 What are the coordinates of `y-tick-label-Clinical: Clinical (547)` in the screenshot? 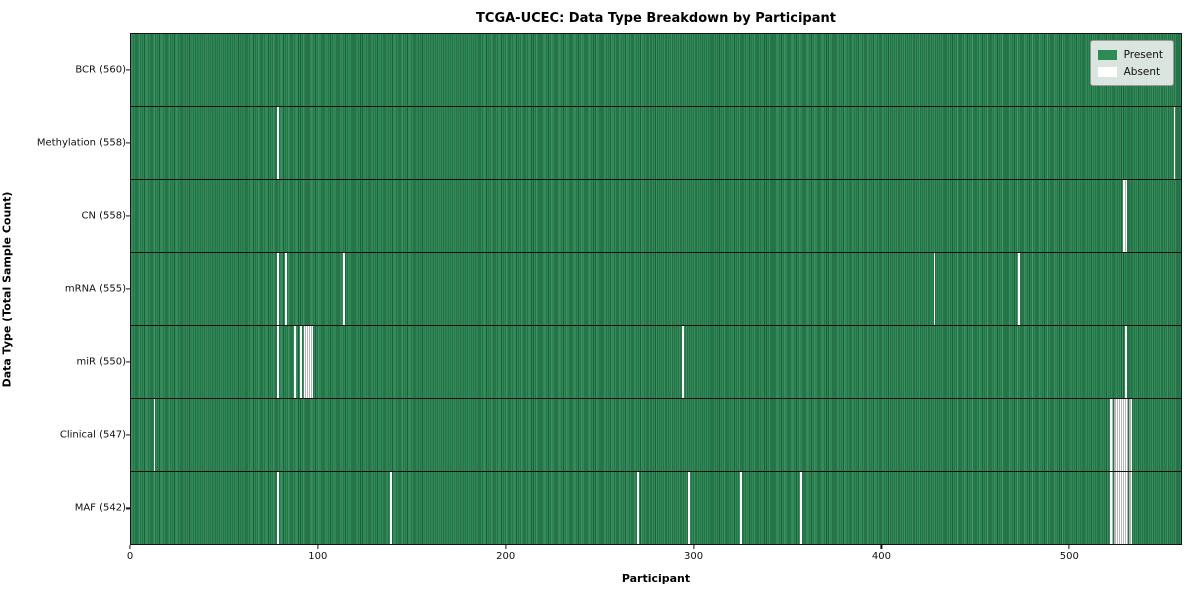 It's located at (92, 435).